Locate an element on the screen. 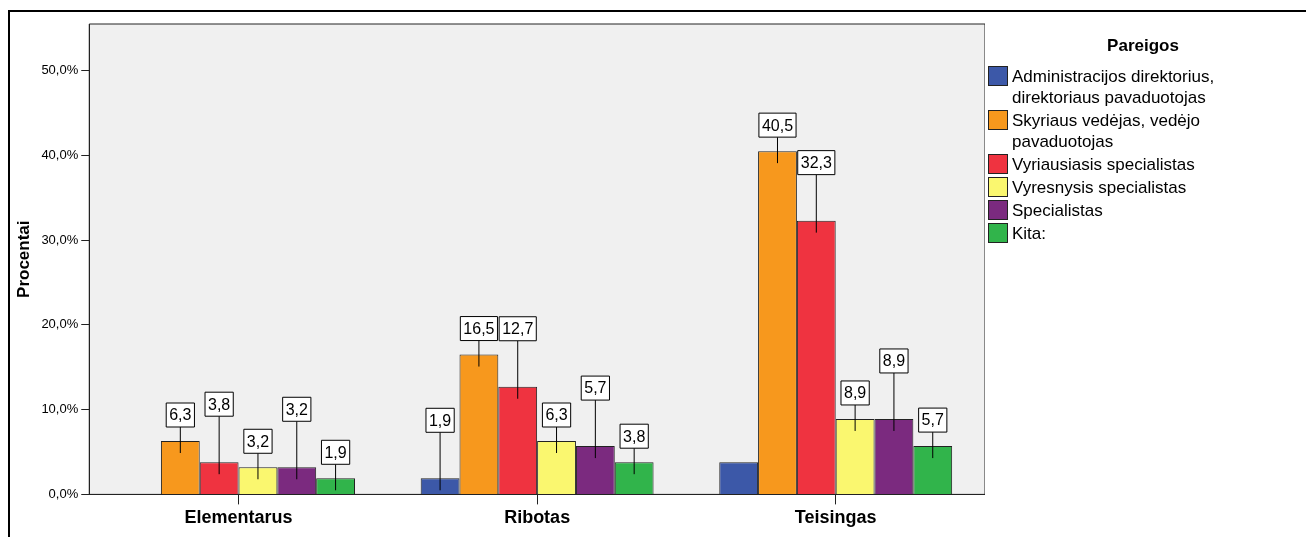 Image resolution: width=1308 pixels, height=537 pixels. data-label: 32,3 is located at coordinates (816, 163).